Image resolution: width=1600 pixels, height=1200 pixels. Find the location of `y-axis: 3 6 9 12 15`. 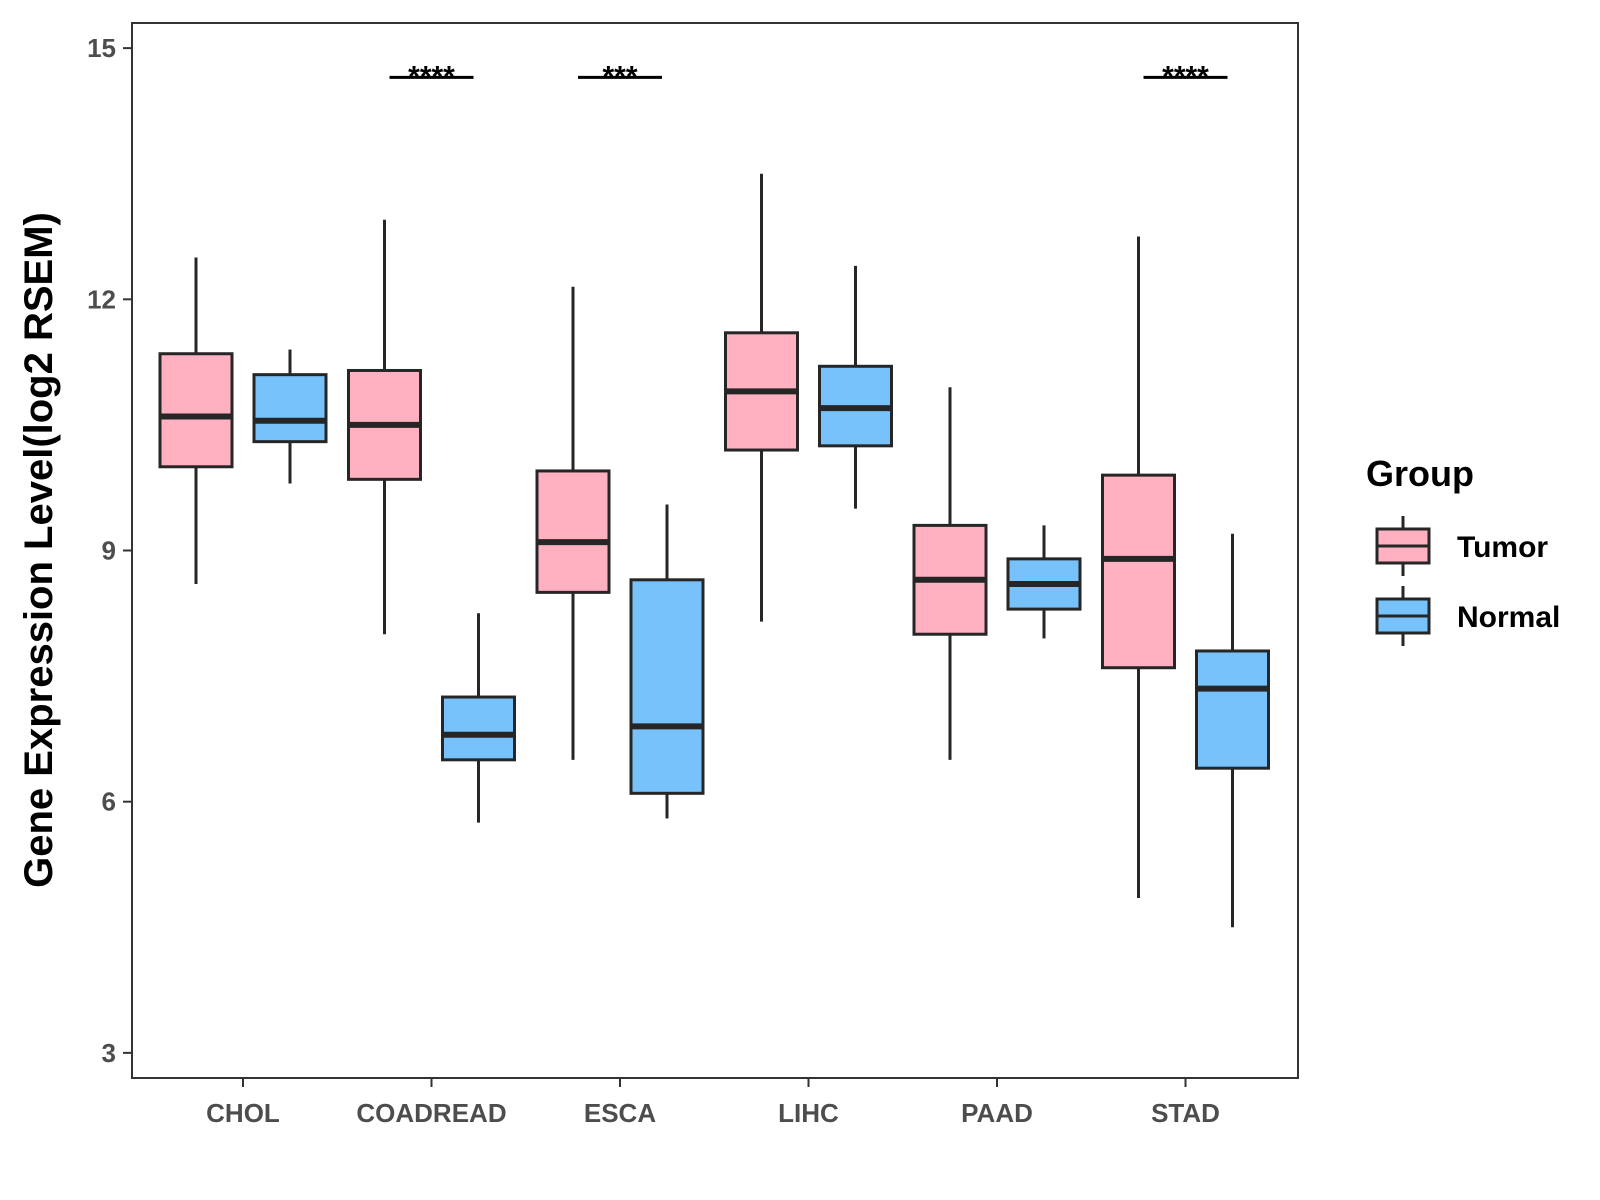

y-axis: 3 6 9 12 15 is located at coordinates (109, 550).